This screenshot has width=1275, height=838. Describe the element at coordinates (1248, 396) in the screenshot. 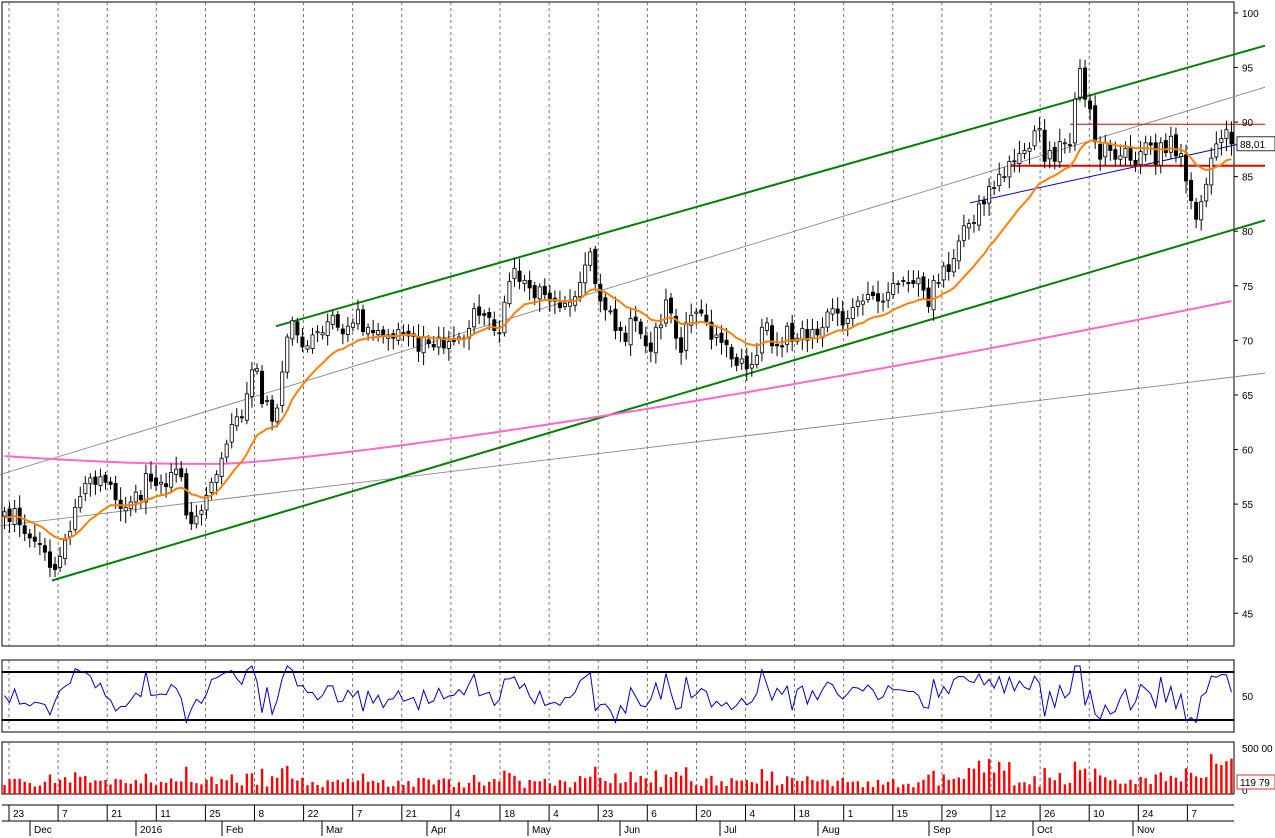

I see `y-tick-label: 65` at that location.